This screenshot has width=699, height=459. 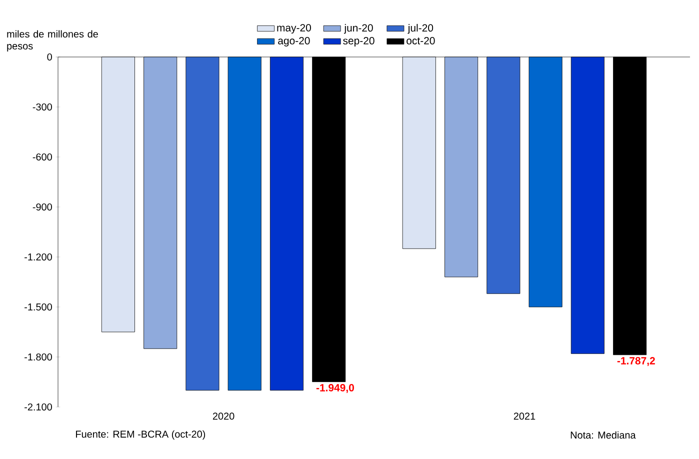 I want to click on y-tick-label: -600, so click(x=42, y=157).